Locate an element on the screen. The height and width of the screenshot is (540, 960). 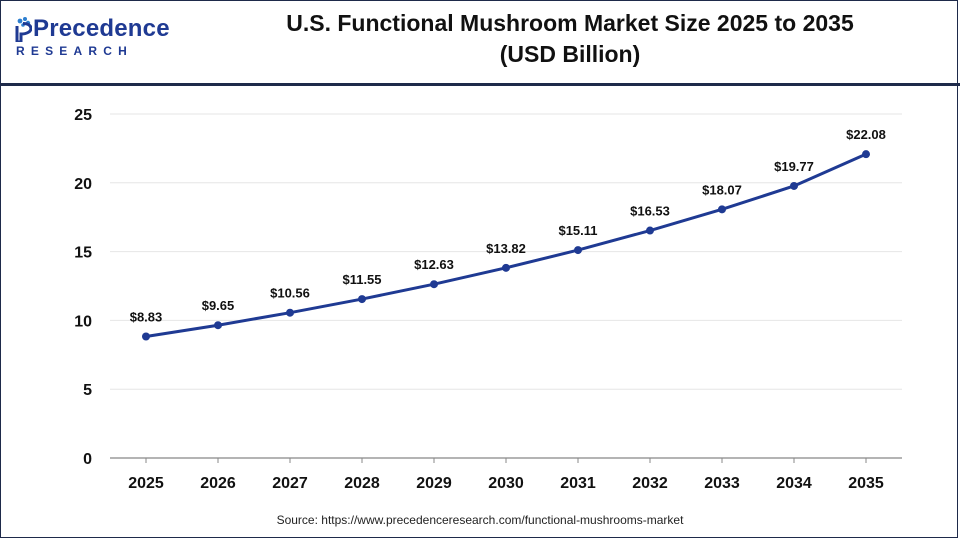
brand-tagline: RESEARCH is located at coordinates (74, 51).